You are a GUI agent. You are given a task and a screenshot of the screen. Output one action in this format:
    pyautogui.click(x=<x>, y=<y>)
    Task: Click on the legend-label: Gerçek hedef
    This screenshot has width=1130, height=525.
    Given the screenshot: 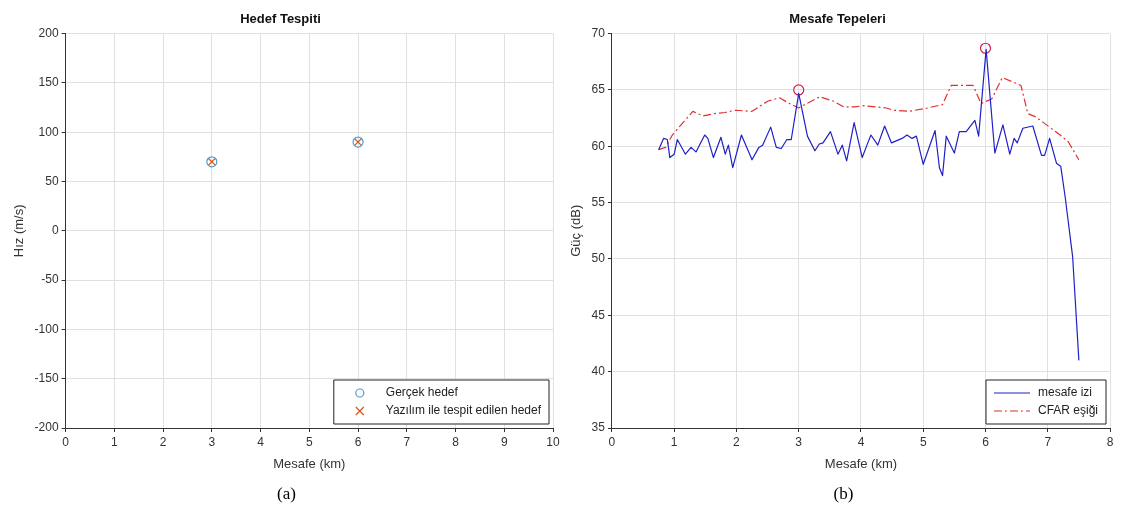 What is the action you would take?
    pyautogui.click(x=422, y=392)
    